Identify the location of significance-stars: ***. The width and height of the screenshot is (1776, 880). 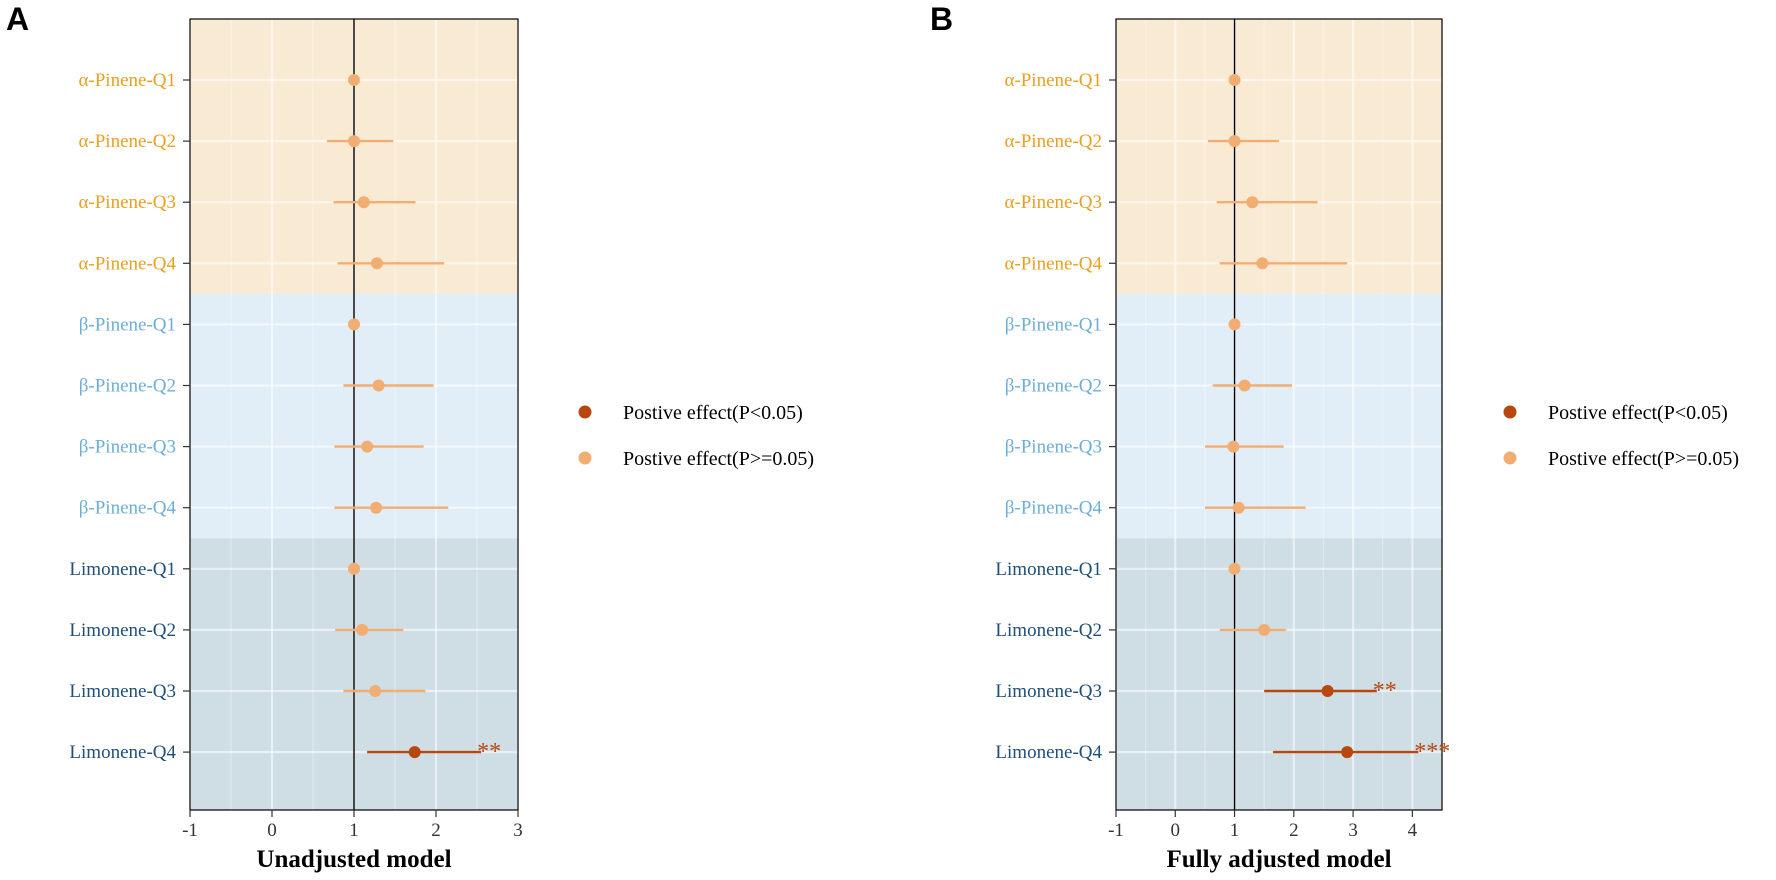
(1432, 752).